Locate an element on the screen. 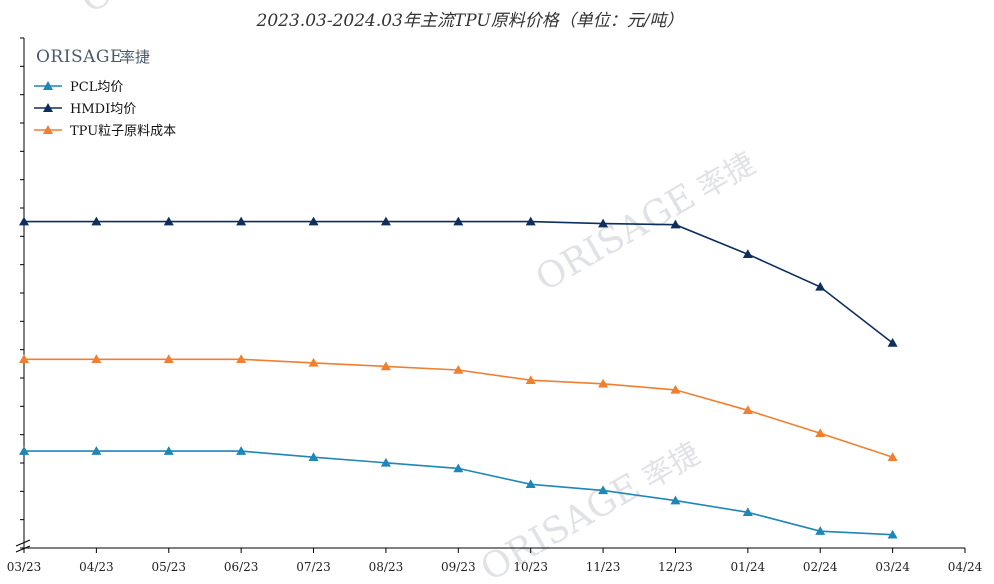 This screenshot has width=994, height=584. legend-label: HMDI均价 is located at coordinates (103, 109).